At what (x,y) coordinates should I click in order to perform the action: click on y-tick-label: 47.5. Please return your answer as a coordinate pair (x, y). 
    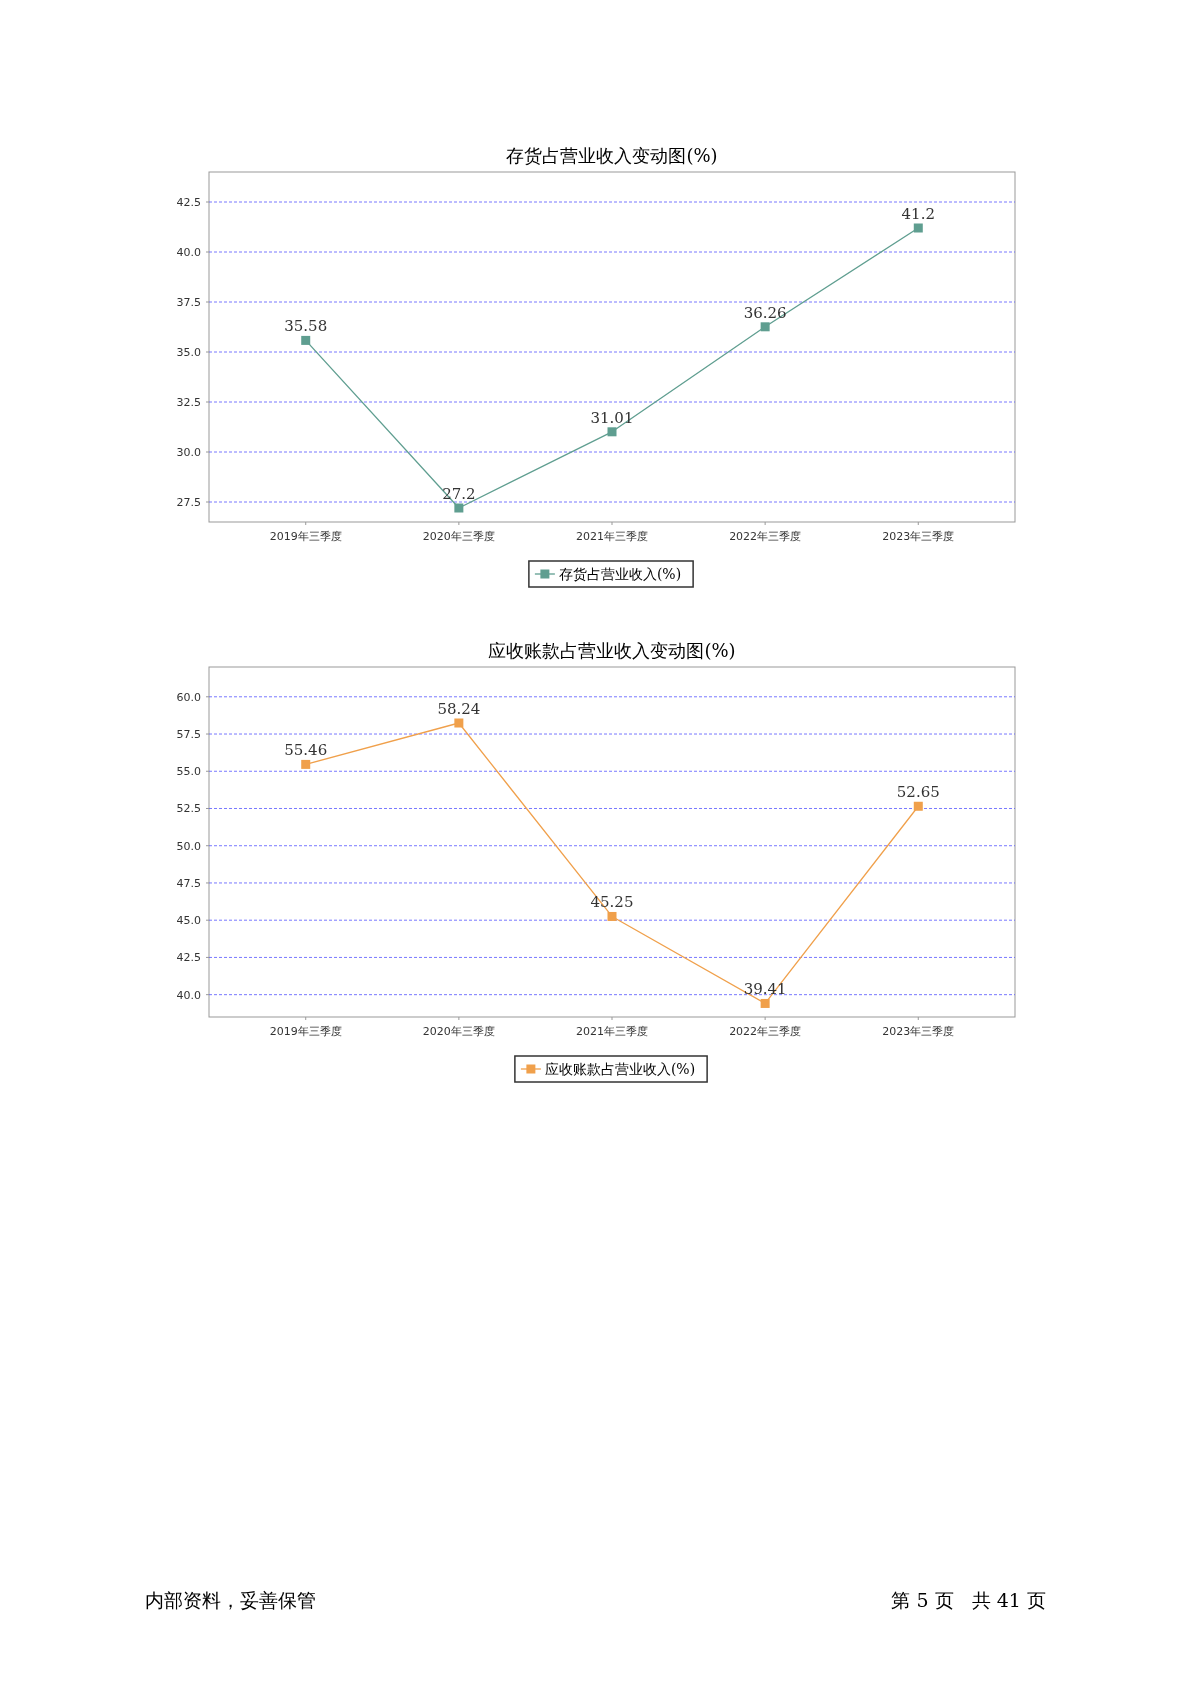
    Looking at the image, I should click on (188, 883).